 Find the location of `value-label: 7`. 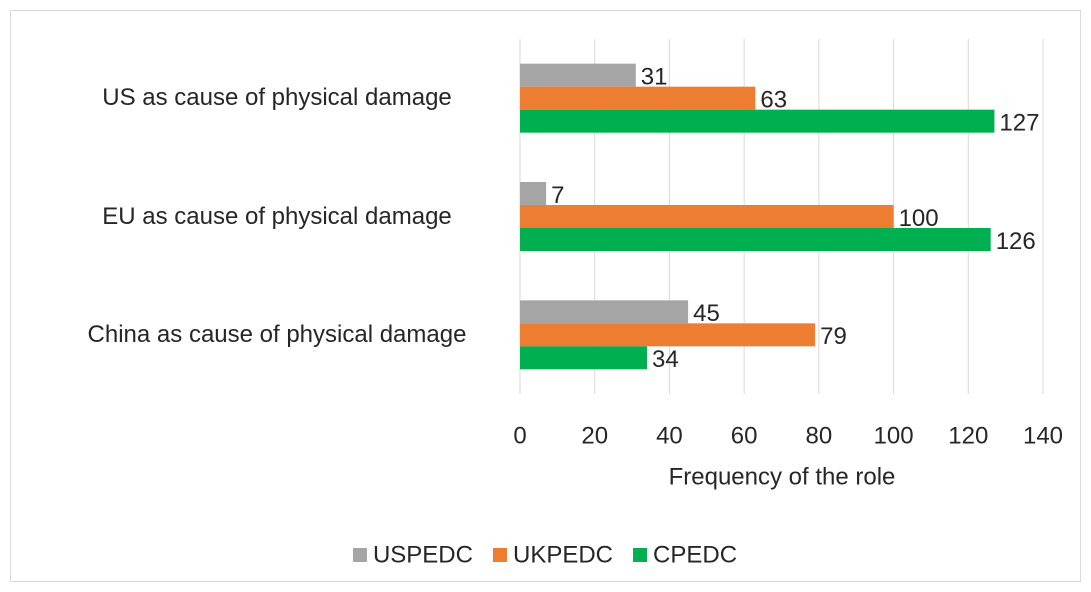

value-label: 7 is located at coordinates (557, 195).